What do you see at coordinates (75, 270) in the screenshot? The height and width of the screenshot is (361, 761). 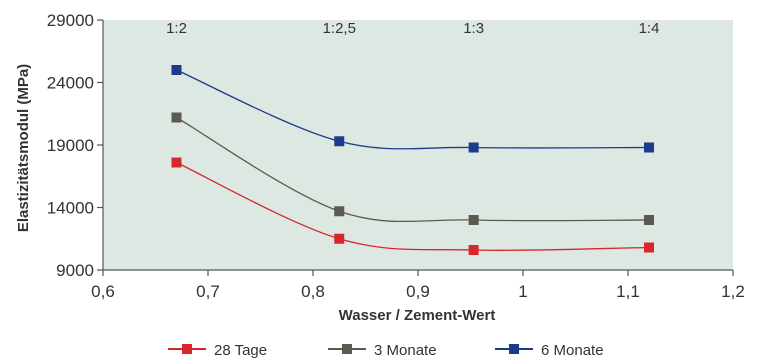 I see `y-tick-label: 9000` at bounding box center [75, 270].